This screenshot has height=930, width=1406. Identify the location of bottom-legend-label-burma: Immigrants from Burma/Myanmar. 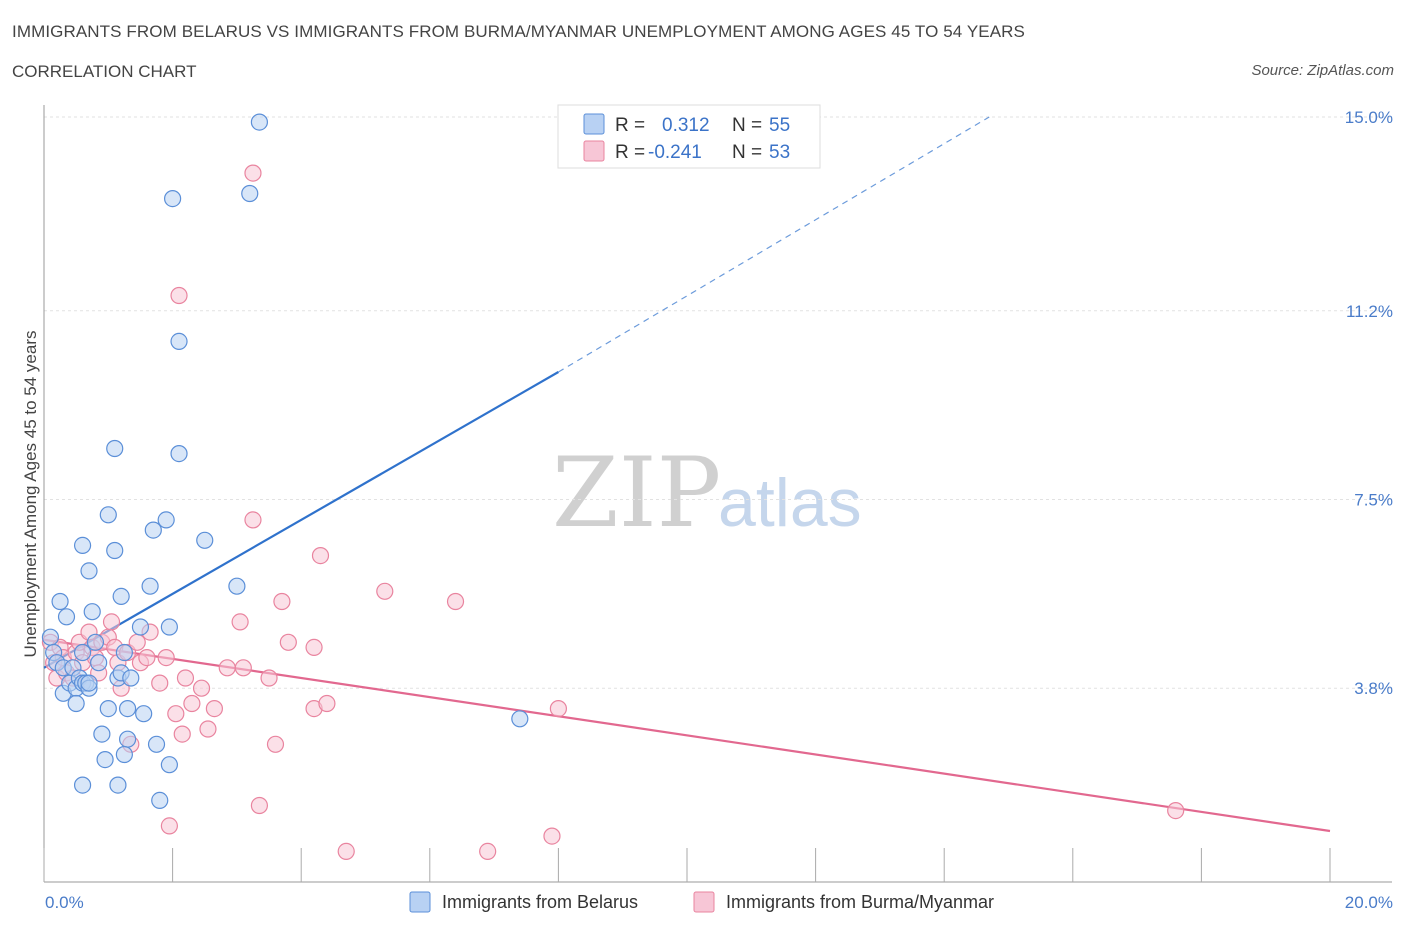
(860, 902).